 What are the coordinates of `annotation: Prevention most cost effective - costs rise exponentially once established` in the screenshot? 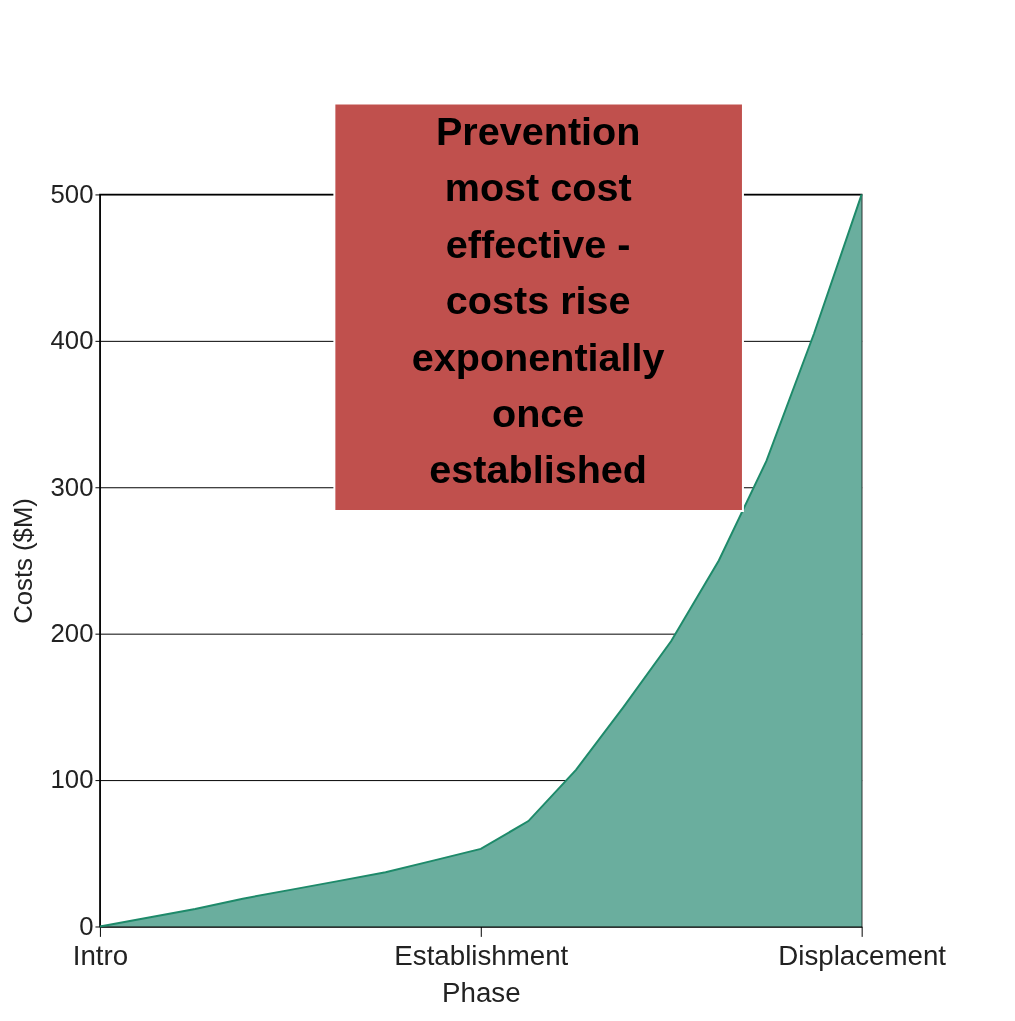 It's located at (538, 300).